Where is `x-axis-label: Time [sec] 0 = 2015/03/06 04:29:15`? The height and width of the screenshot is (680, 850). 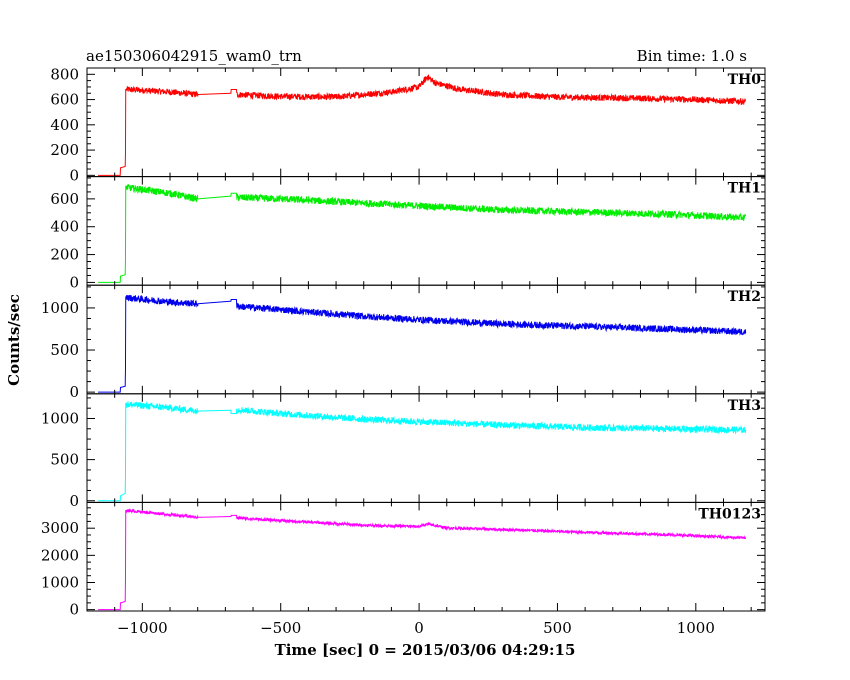
x-axis-label: Time [sec] 0 = 2015/03/06 04:29:15 is located at coordinates (425, 650).